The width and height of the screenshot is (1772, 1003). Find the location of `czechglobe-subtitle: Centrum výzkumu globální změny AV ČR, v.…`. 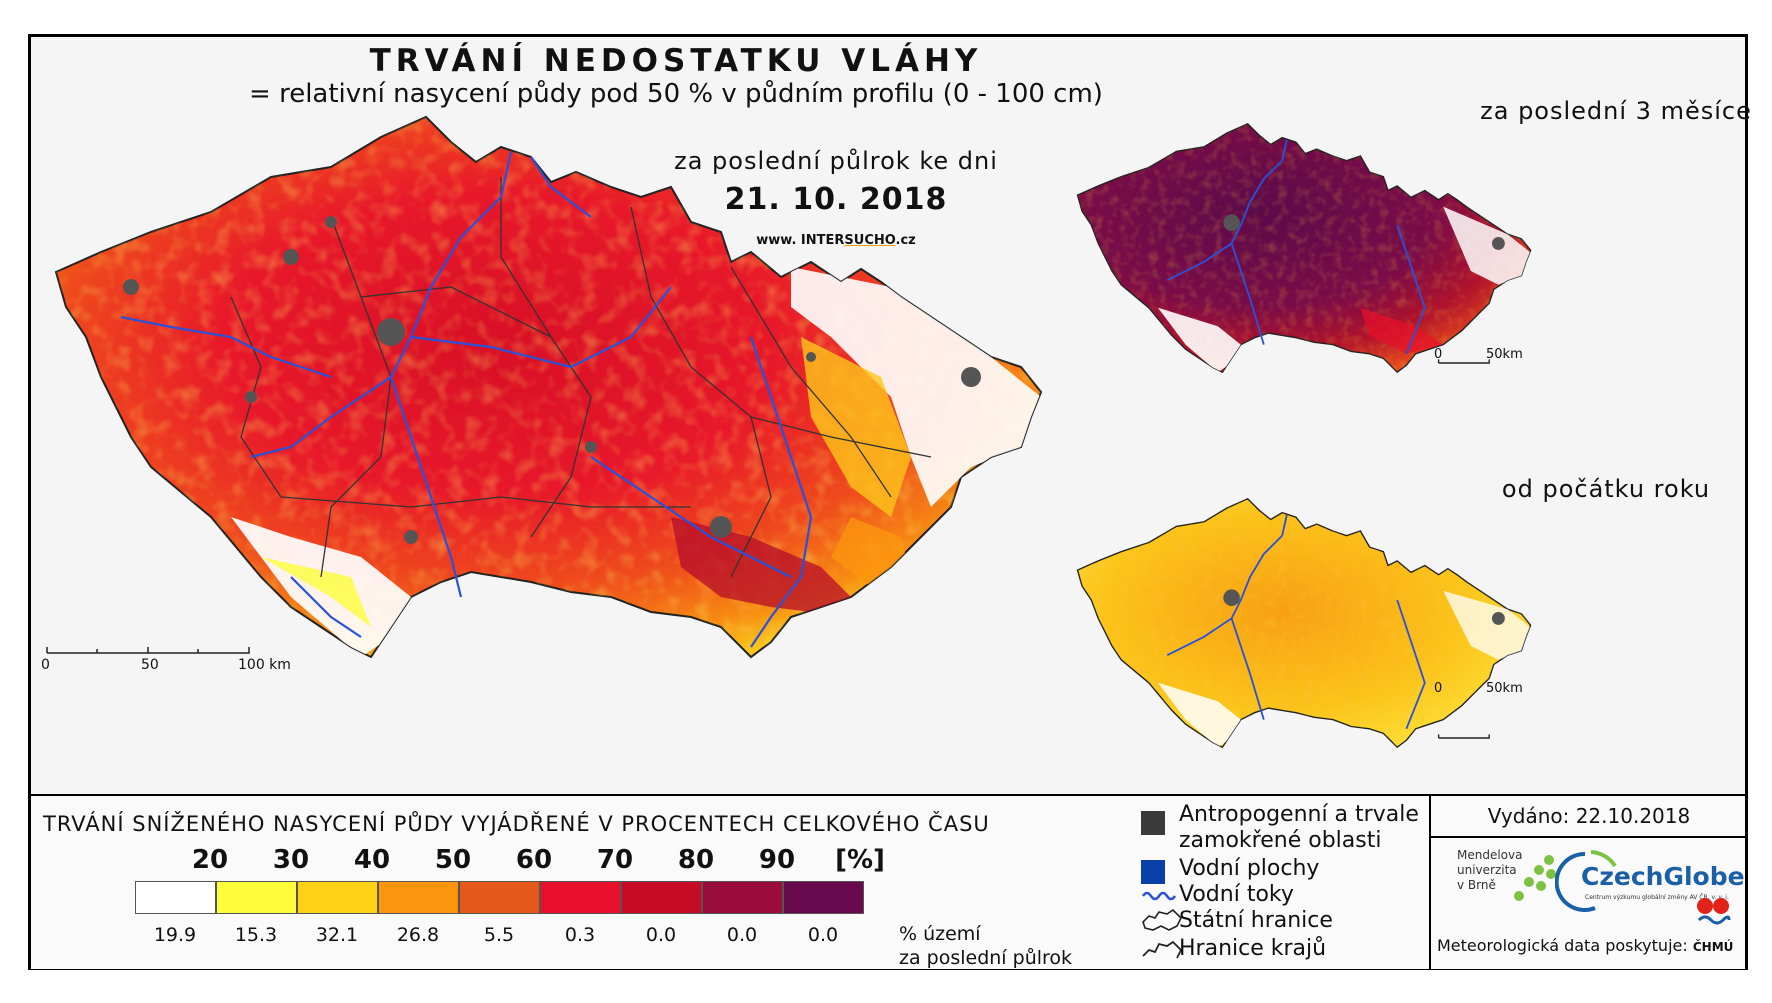

czechglobe-subtitle: Centrum výzkumu globální změny AV ČR, v.… is located at coordinates (1657, 897).